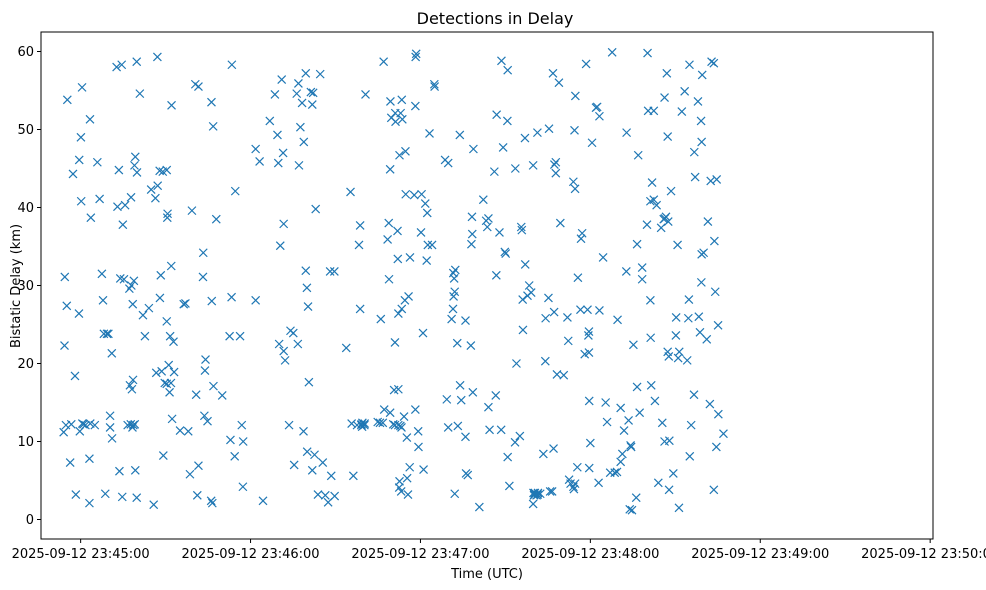 The image size is (986, 590). What do you see at coordinates (923, 554) in the screenshot?
I see `x-tick-label: 2025-09-12 23:50:00` at bounding box center [923, 554].